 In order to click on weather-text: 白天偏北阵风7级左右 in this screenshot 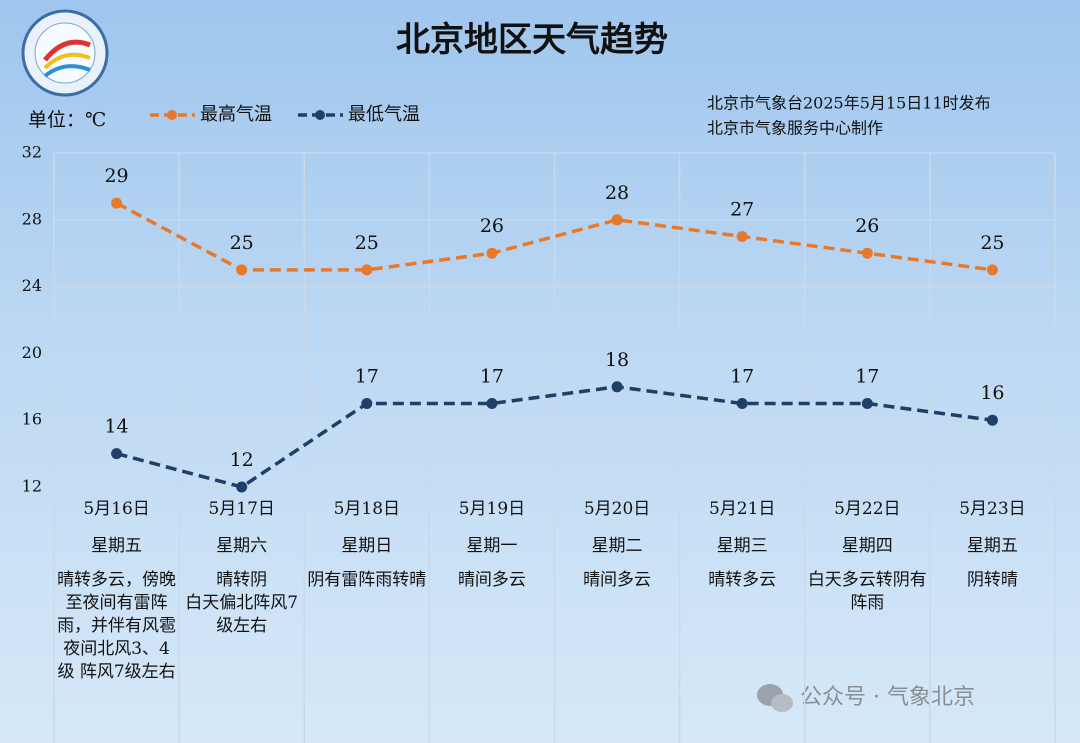, I will do `click(242, 614)`.